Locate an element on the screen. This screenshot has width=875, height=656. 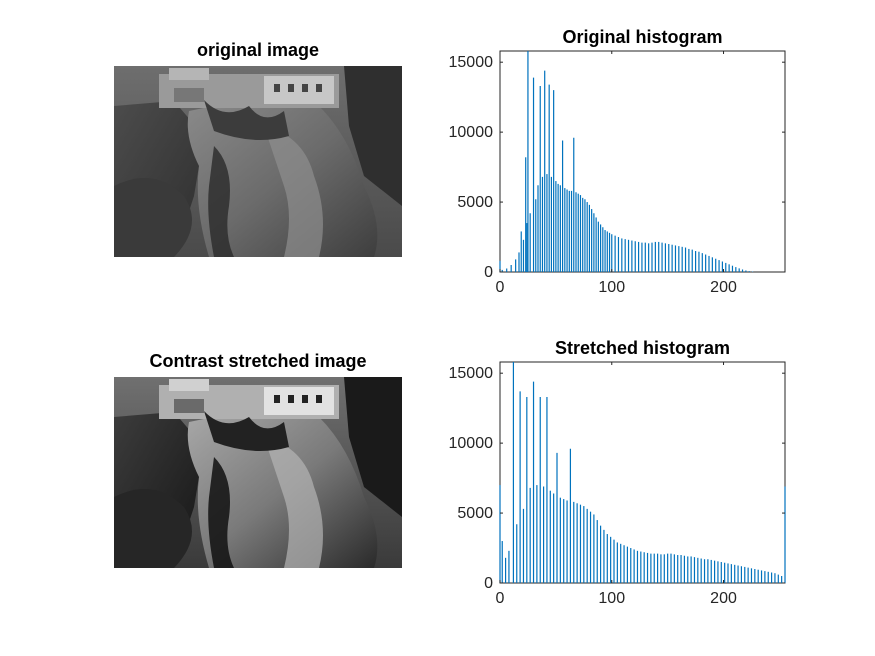
stretched-image-graphic is located at coordinates (258, 472).